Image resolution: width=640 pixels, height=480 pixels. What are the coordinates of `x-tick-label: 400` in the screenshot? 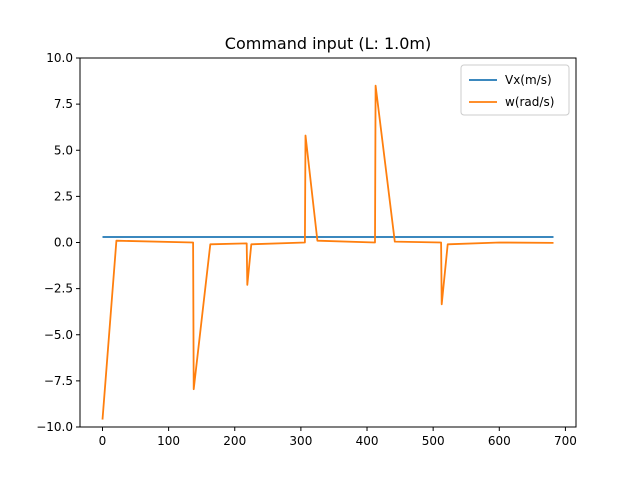 It's located at (367, 441).